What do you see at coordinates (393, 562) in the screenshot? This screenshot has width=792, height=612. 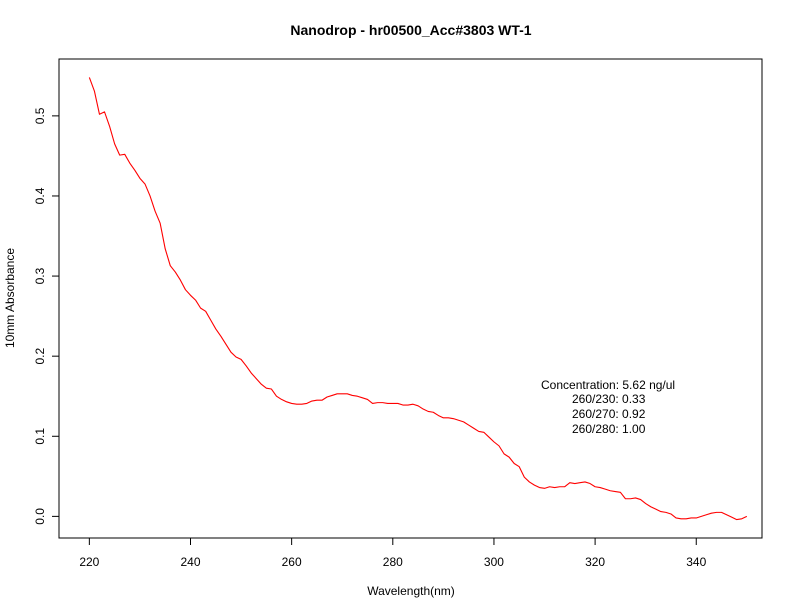 I see `x-tick-label: 280` at bounding box center [393, 562].